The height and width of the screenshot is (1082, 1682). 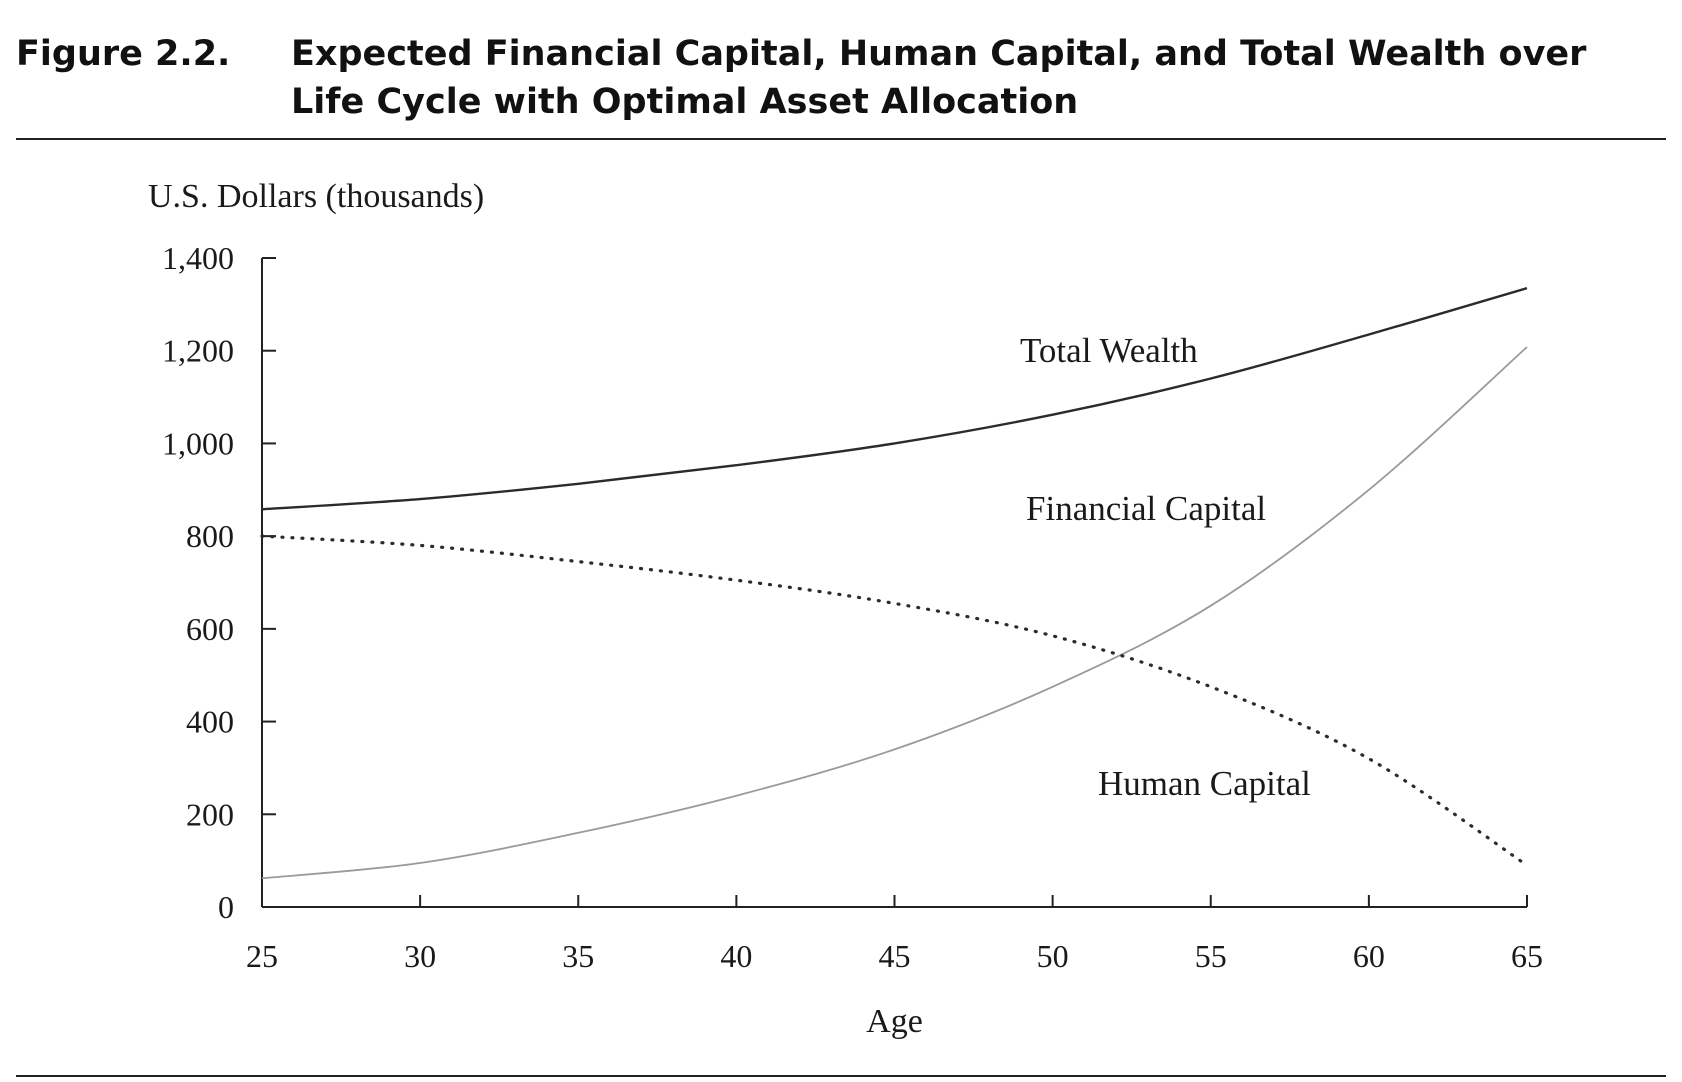 What do you see at coordinates (210, 814) in the screenshot?
I see `y-tick-label: 200` at bounding box center [210, 814].